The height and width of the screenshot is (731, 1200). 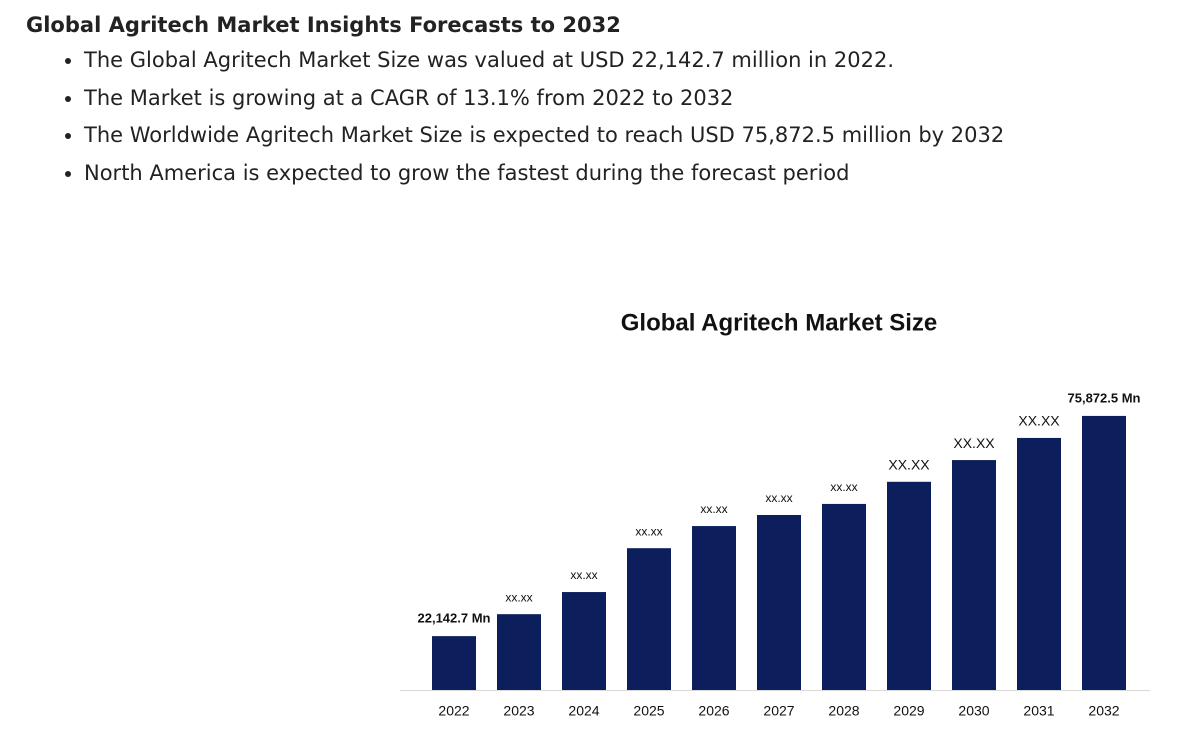 I want to click on x-tick-label: 2028, so click(x=843, y=711).